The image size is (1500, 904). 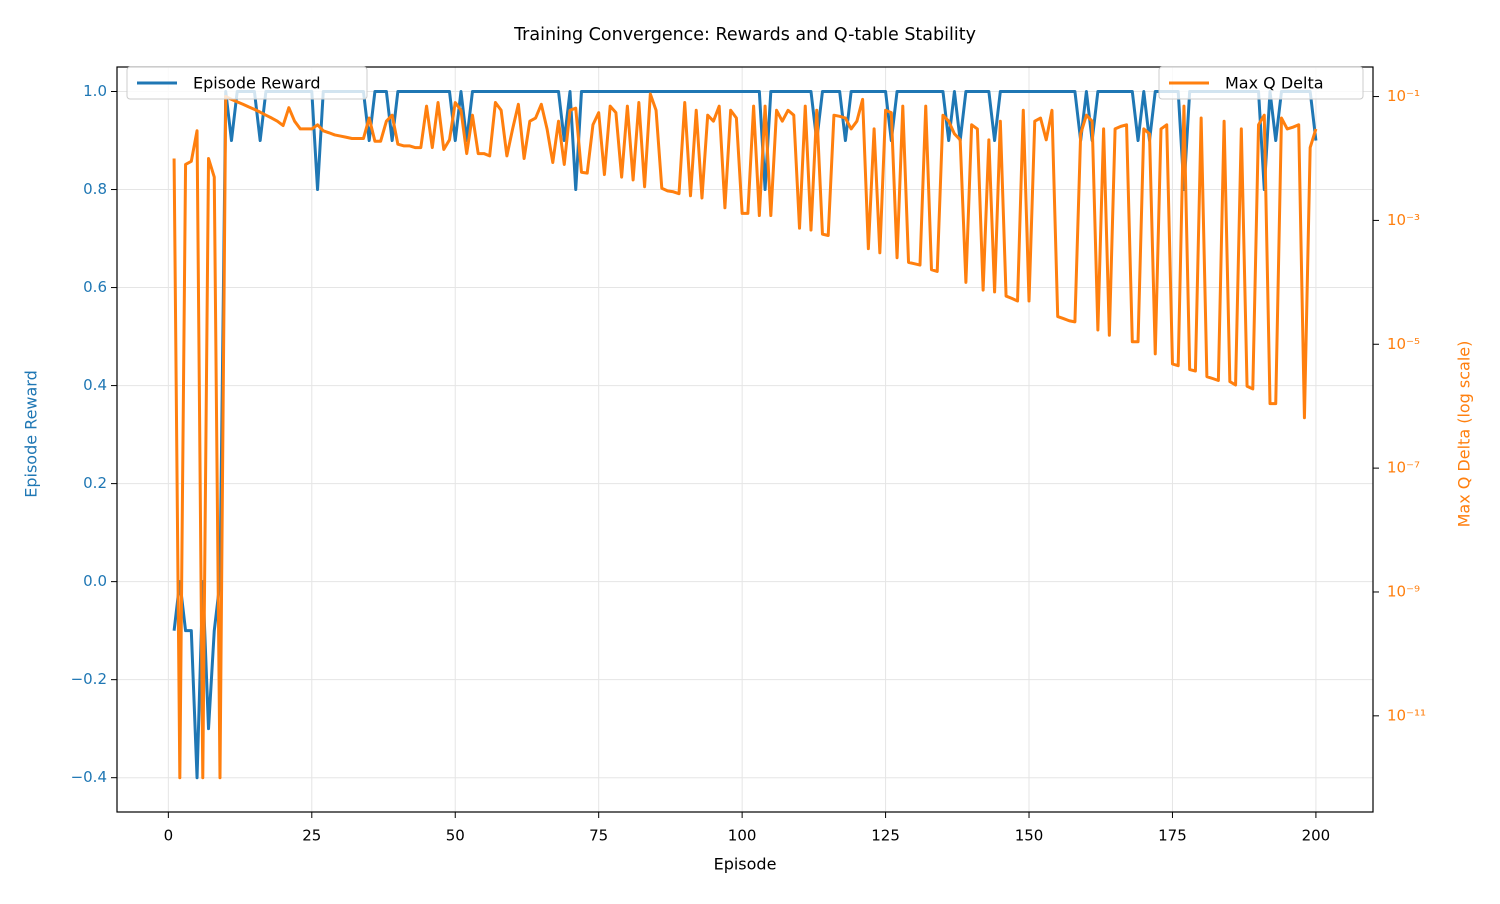 What do you see at coordinates (1403, 220) in the screenshot?
I see `y2-tick-label: 10⁻³` at bounding box center [1403, 220].